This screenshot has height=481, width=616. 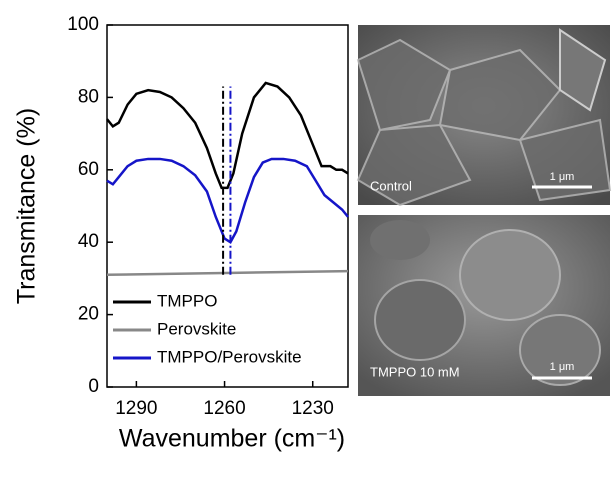 I want to click on x-tick-label: 1260, so click(x=224, y=408).